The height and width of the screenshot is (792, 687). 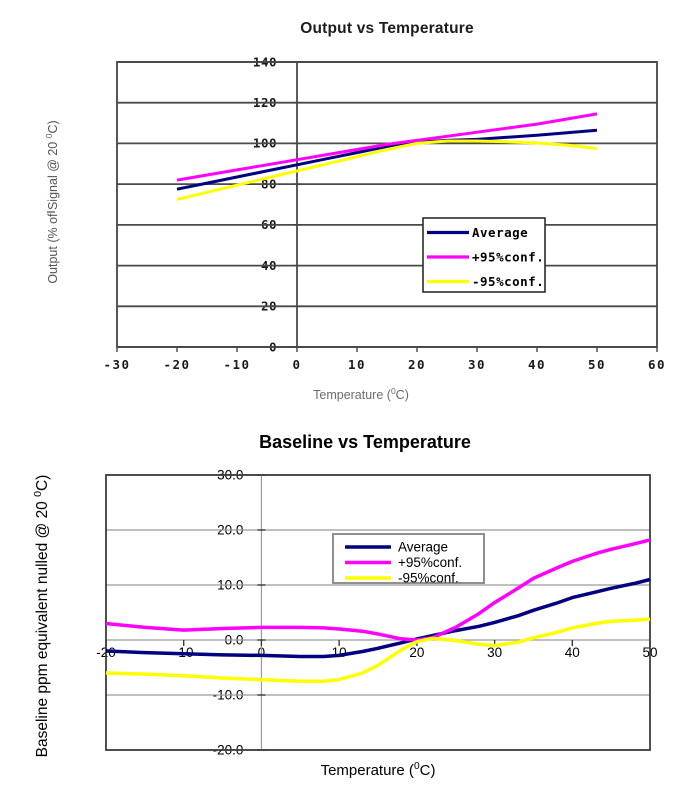 I want to click on x-tick-label: 60, so click(x=657, y=364).